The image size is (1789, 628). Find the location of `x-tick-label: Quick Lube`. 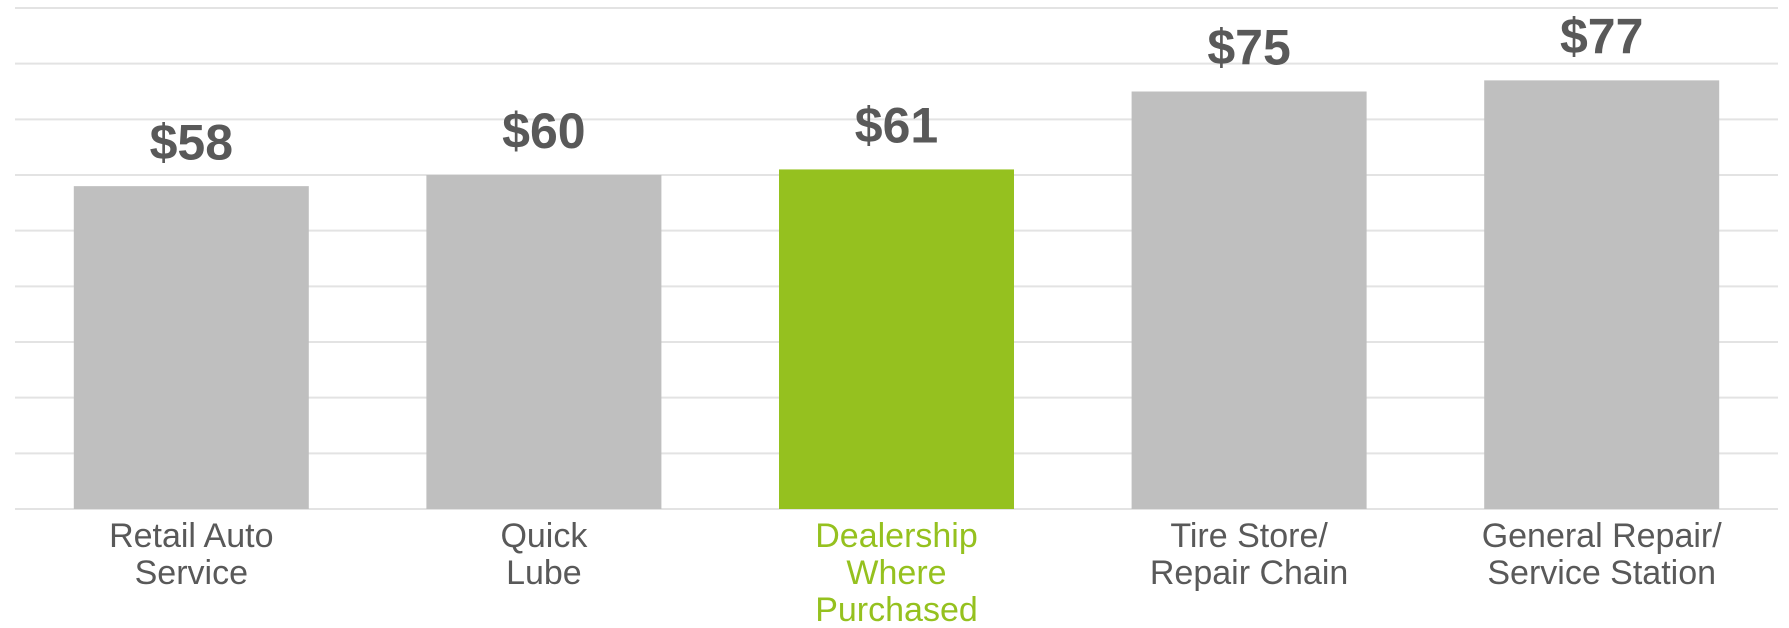

x-tick-label: Quick Lube is located at coordinates (544, 554).